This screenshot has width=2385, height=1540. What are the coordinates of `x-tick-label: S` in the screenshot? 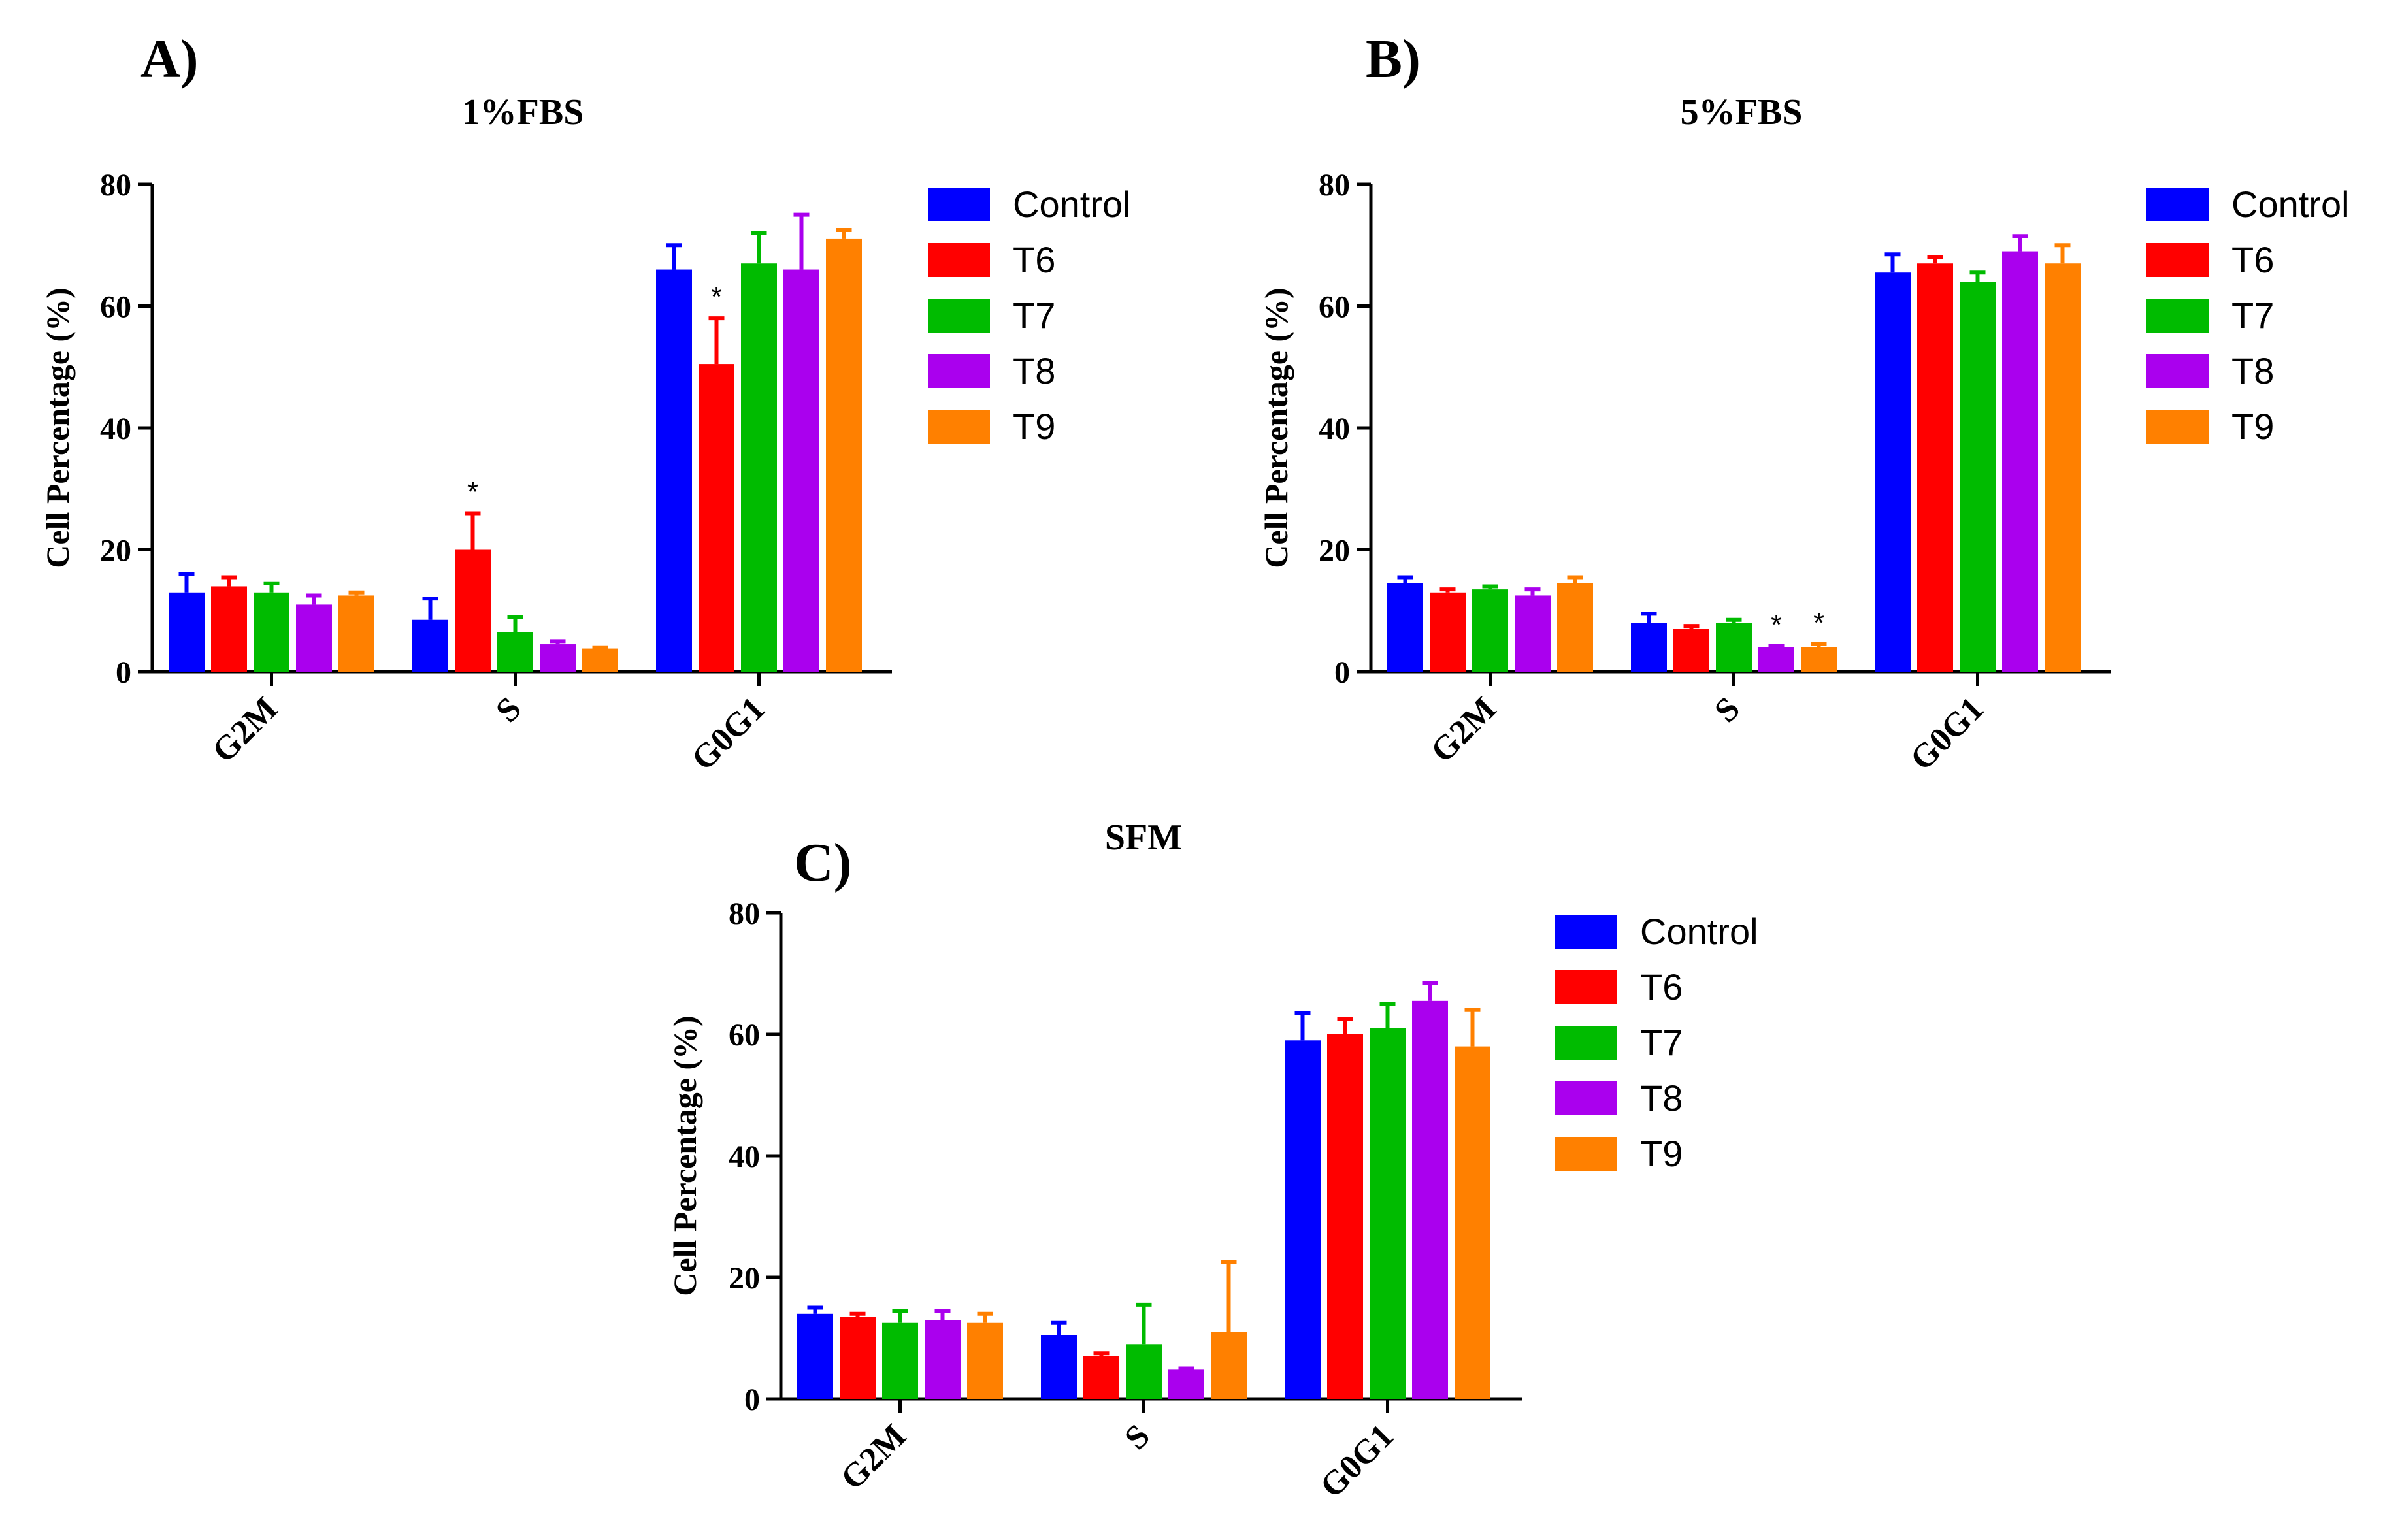 It's located at (1727, 710).